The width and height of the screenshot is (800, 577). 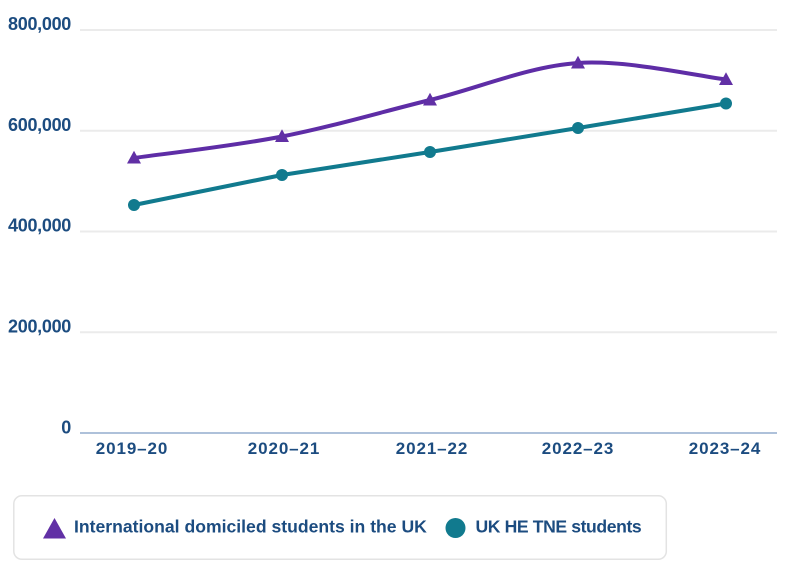 What do you see at coordinates (39, 226) in the screenshot?
I see `svg-text: 400,000` at bounding box center [39, 226].